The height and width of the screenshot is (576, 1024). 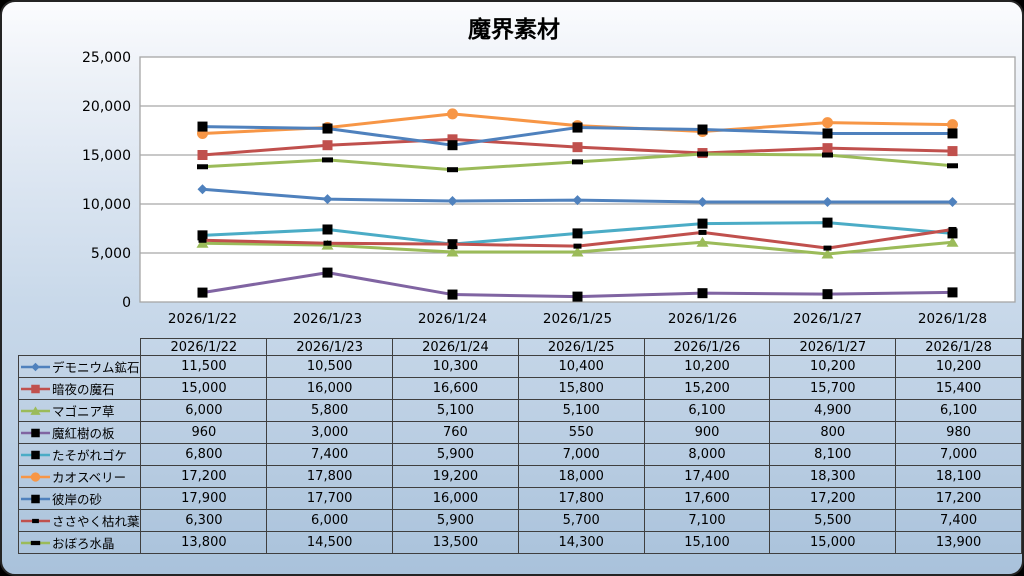 What do you see at coordinates (330, 432) in the screenshot?
I see `table-cell: 3,000` at bounding box center [330, 432].